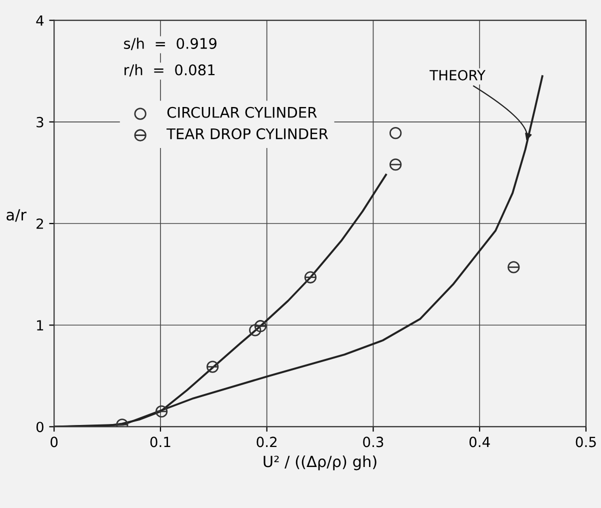 This screenshot has width=601, height=508. Describe the element at coordinates (40, 325) in the screenshot. I see `y-tick-label: 1` at that location.